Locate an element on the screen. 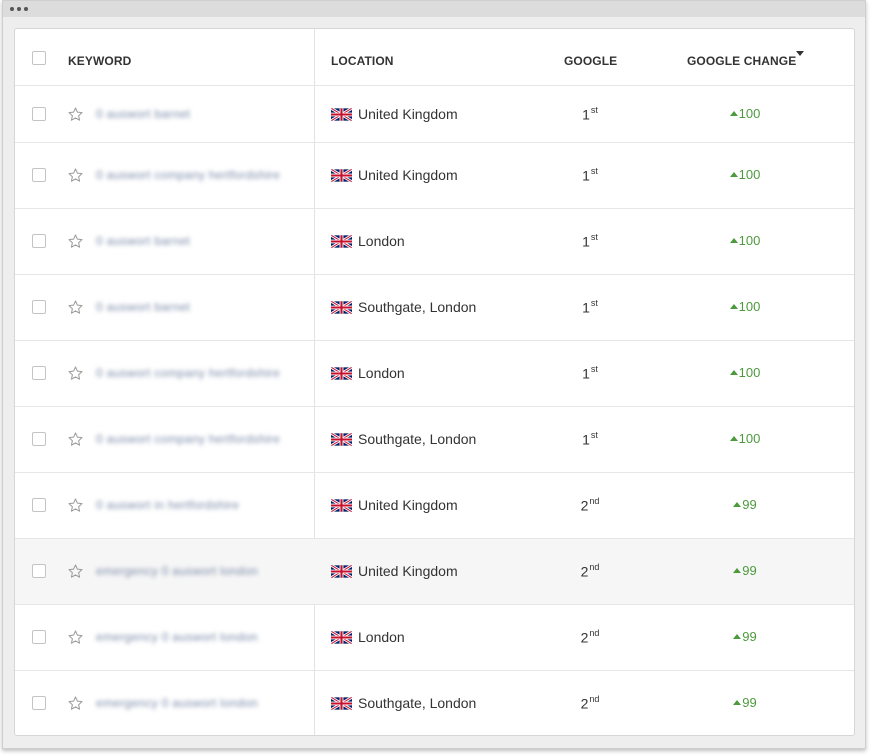  header-google: GOOGLE is located at coordinates (591, 61).